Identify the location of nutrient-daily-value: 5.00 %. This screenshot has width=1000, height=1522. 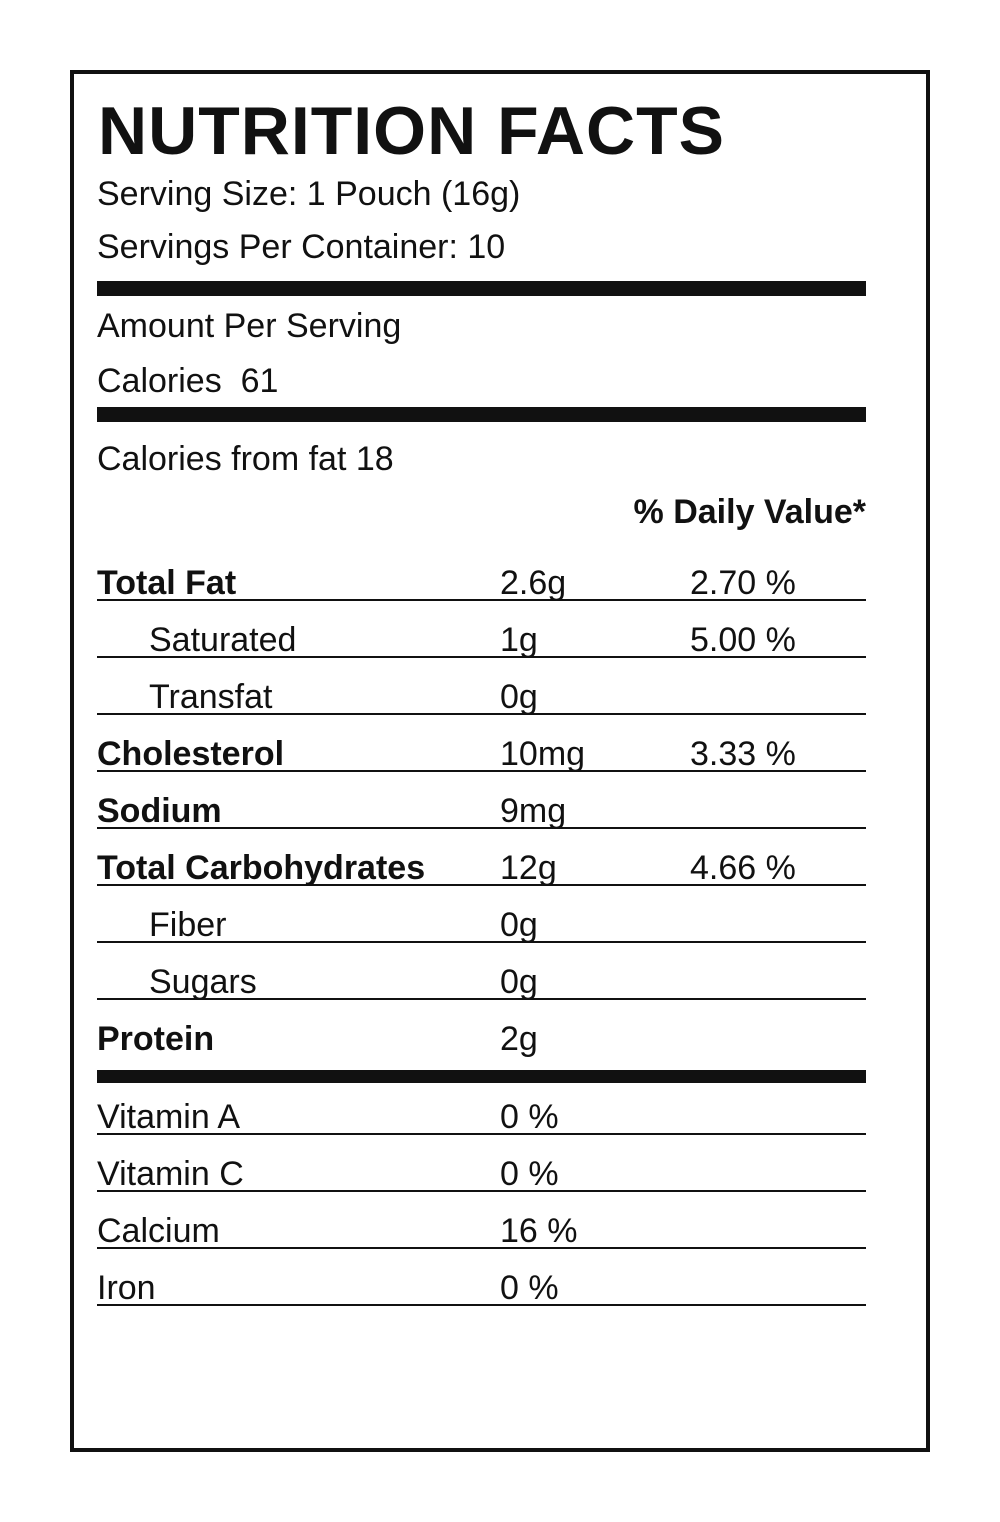
(743, 640).